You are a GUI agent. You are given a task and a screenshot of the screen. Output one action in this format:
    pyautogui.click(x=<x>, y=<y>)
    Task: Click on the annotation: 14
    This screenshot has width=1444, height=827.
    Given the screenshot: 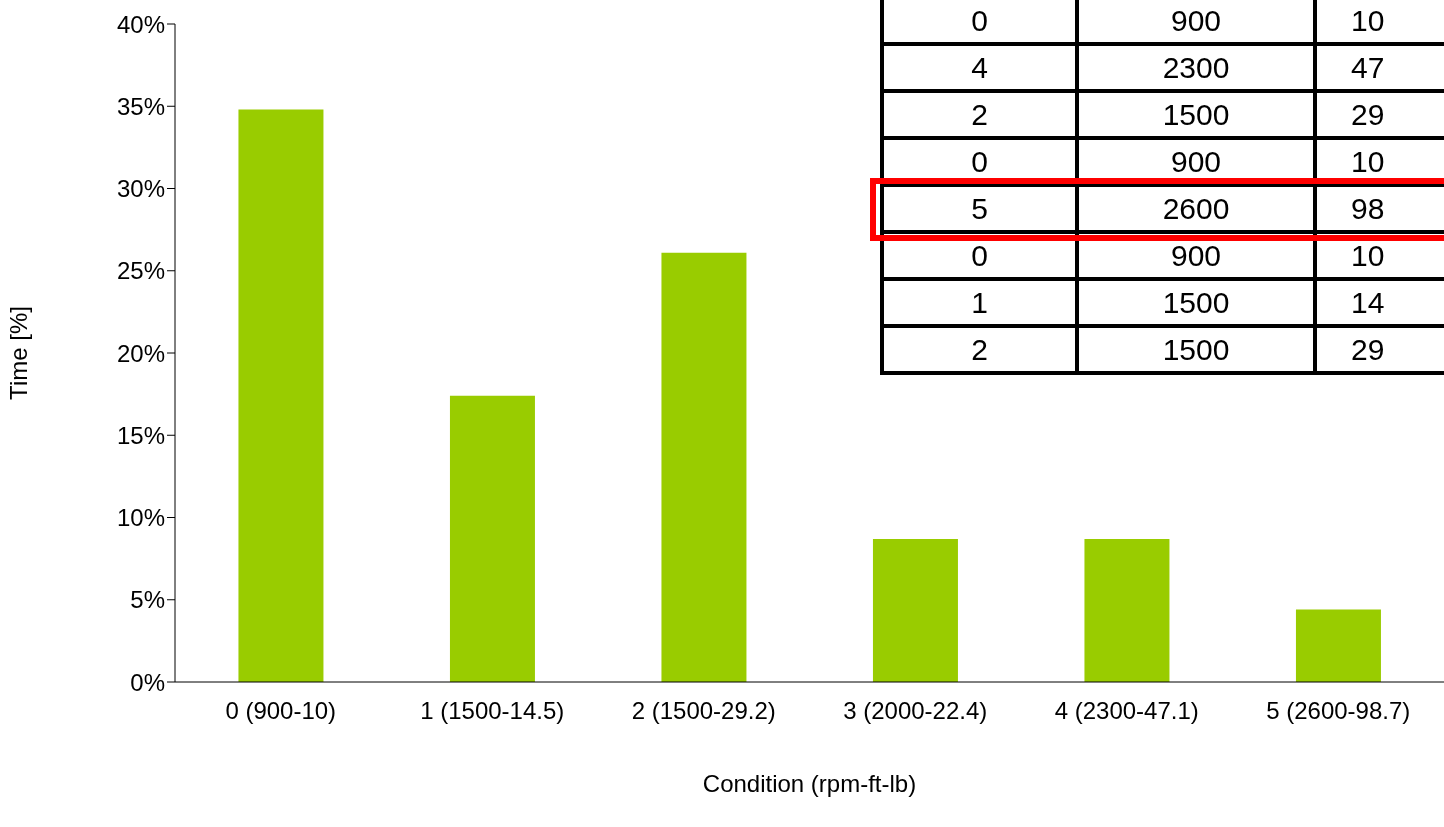 What is the action you would take?
    pyautogui.click(x=1368, y=302)
    